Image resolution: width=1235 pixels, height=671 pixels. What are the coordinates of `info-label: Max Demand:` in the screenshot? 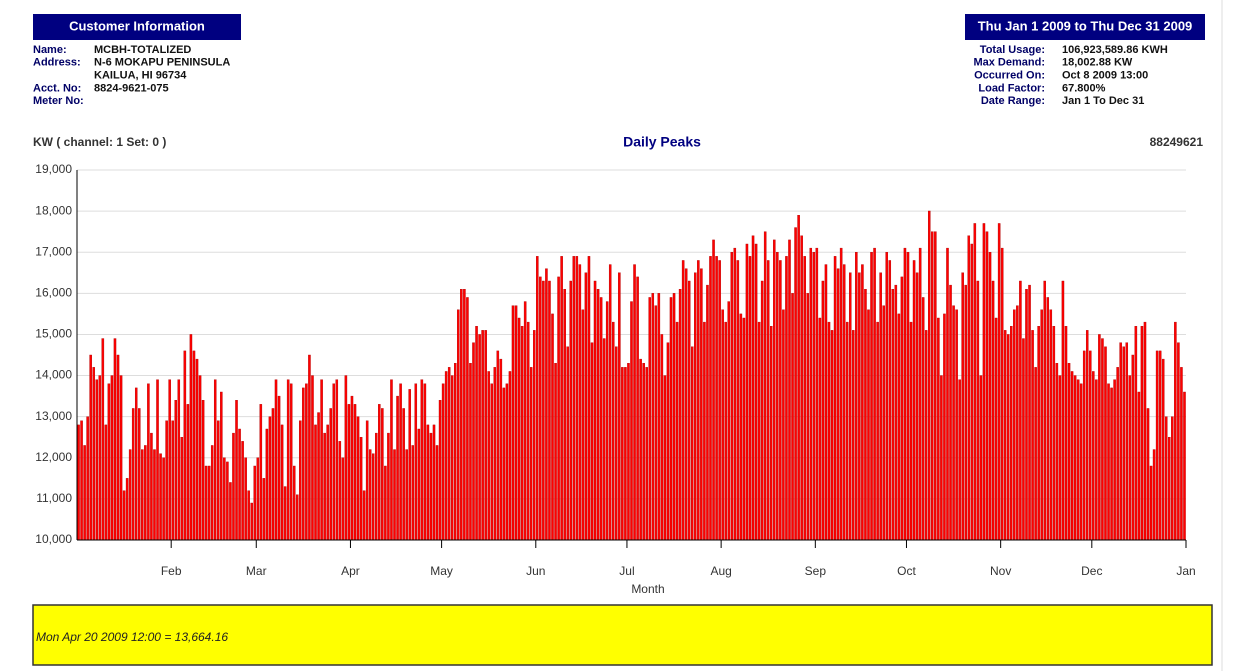 It's located at (1009, 63).